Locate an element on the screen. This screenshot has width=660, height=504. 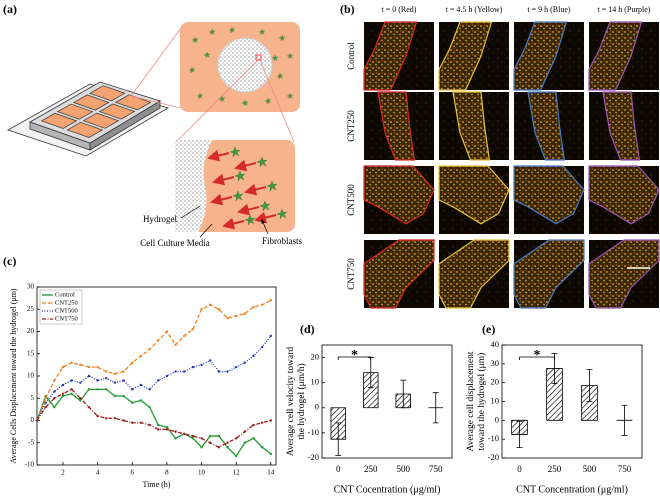
y-tick-label: -20 is located at coordinates (493, 457).